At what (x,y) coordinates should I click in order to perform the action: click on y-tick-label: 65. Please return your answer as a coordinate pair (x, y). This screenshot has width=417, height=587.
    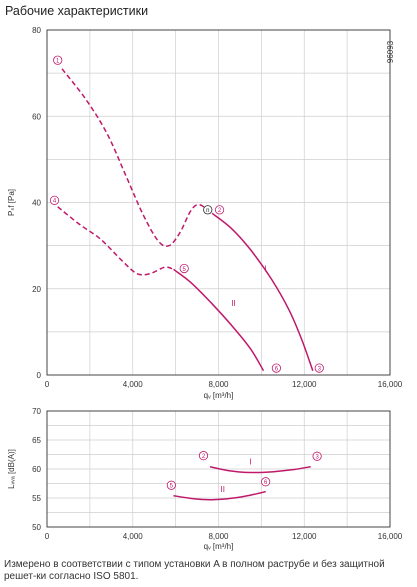
    Looking at the image, I should click on (36, 440).